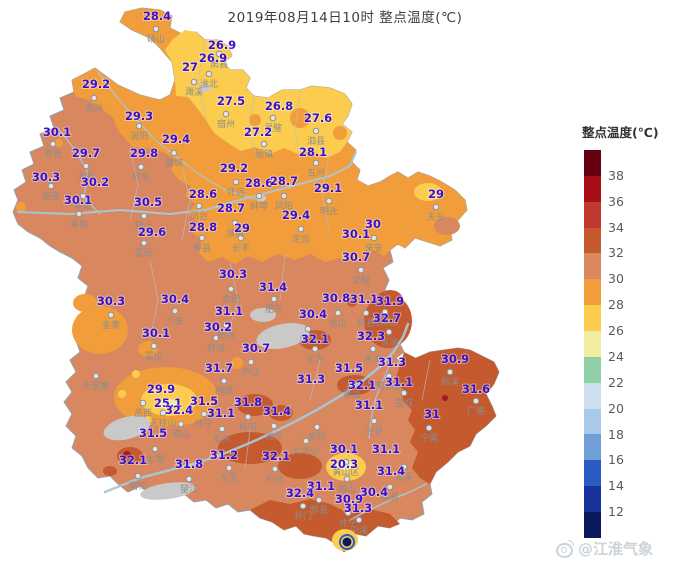 This screenshot has width=690, height=562. What do you see at coordinates (281, 413) in the screenshot?
I see `rust-patch-zongyang` at bounding box center [281, 413].